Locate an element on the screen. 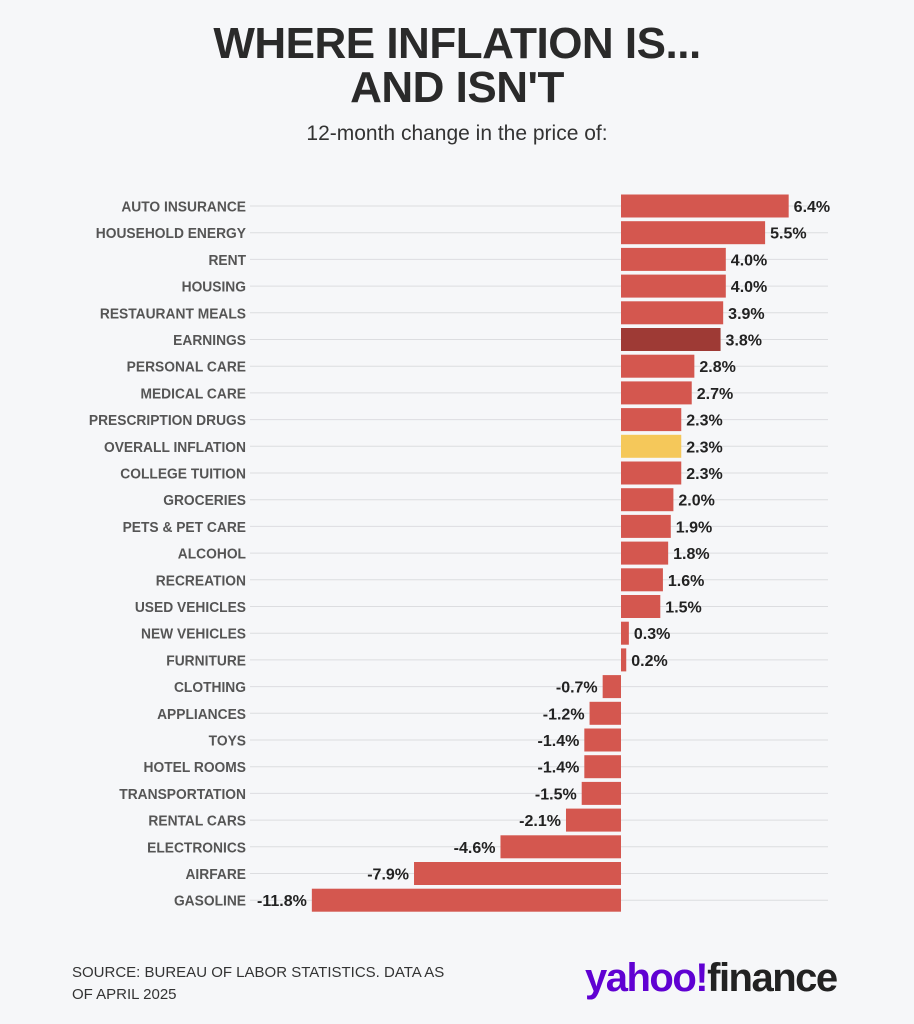 The height and width of the screenshot is (1024, 914). category-label: GASOLINE is located at coordinates (210, 901).